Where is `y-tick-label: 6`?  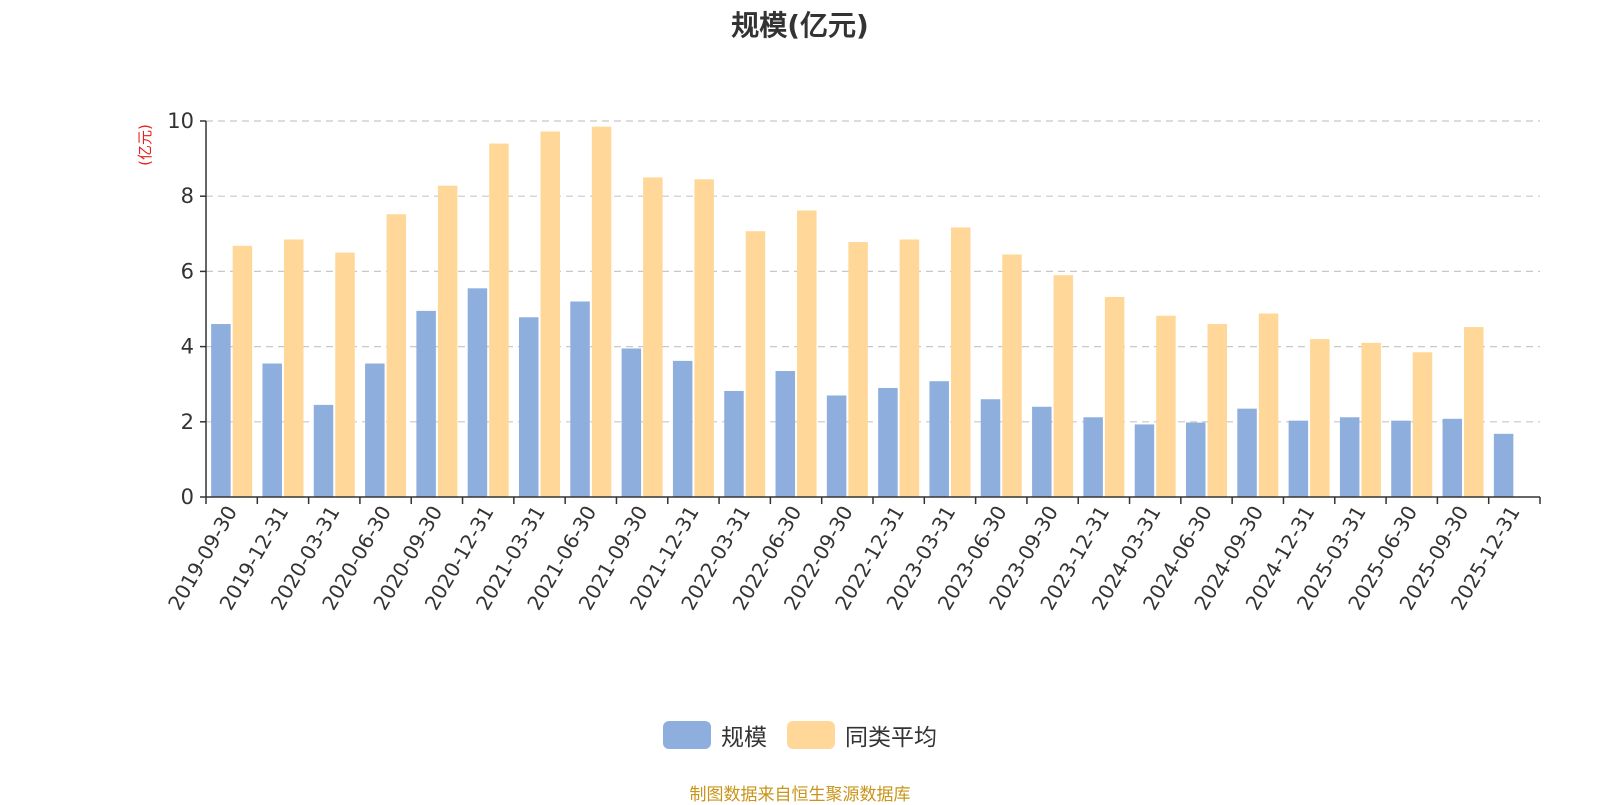 y-tick-label: 6 is located at coordinates (187, 271).